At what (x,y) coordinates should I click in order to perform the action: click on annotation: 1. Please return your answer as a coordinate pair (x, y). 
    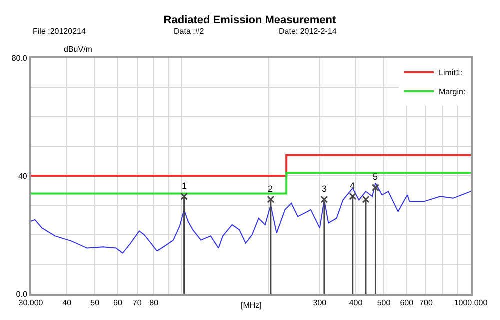
    Looking at the image, I should click on (185, 186).